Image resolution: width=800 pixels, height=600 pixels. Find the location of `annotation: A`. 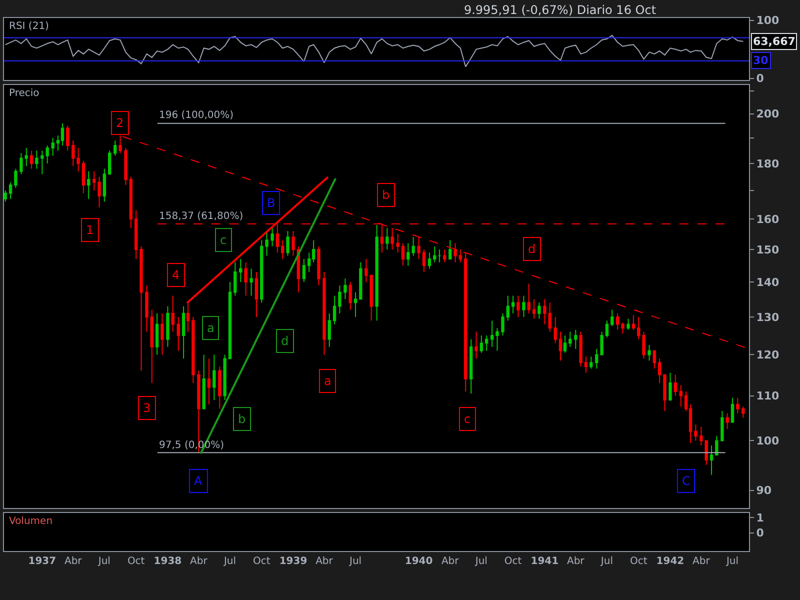

annotation: A is located at coordinates (198, 481).